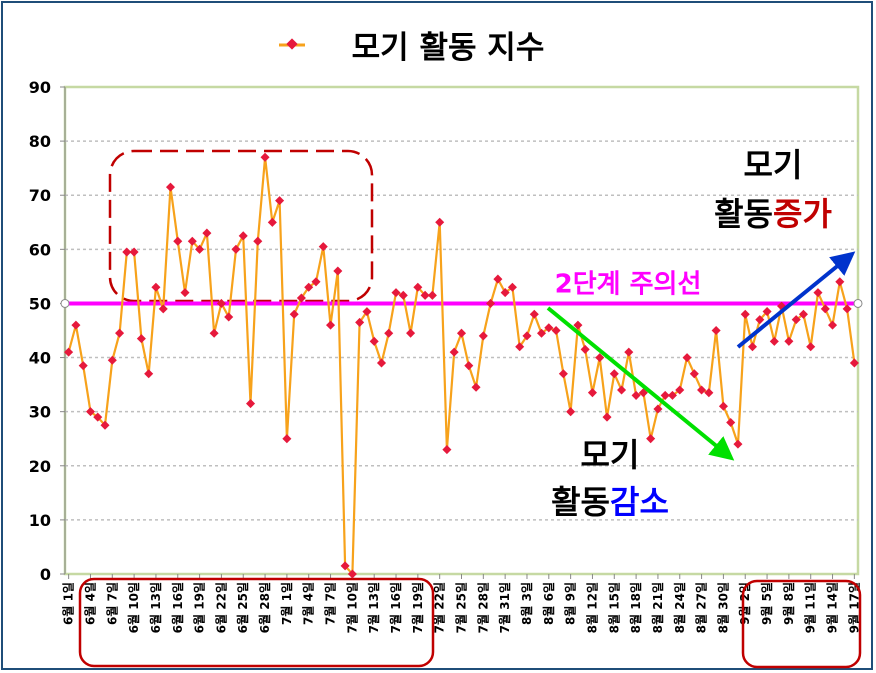 The image size is (876, 673). I want to click on x-tick-label: 6월 13일, so click(155, 607).